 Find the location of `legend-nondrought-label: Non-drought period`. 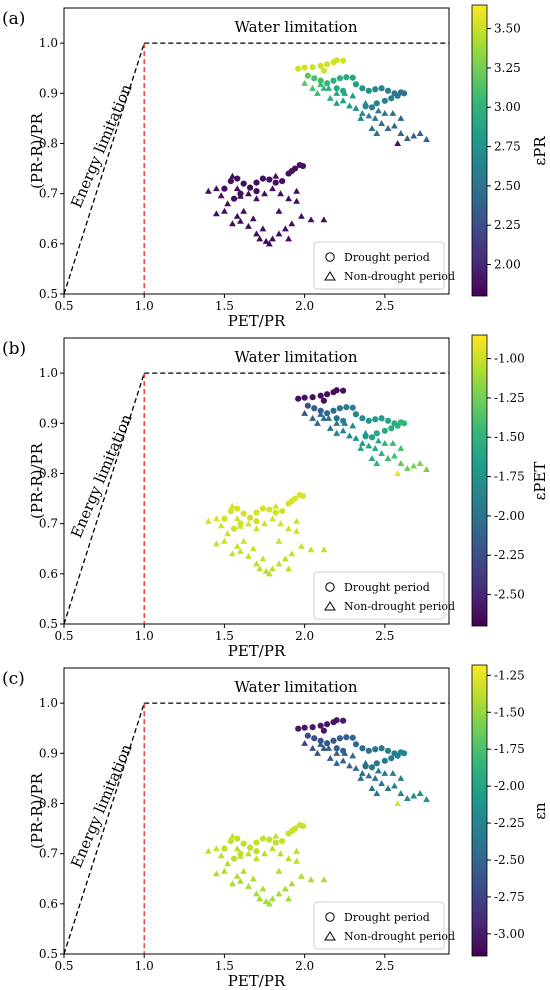

legend-nondrought-label: Non-drought period is located at coordinates (399, 936).